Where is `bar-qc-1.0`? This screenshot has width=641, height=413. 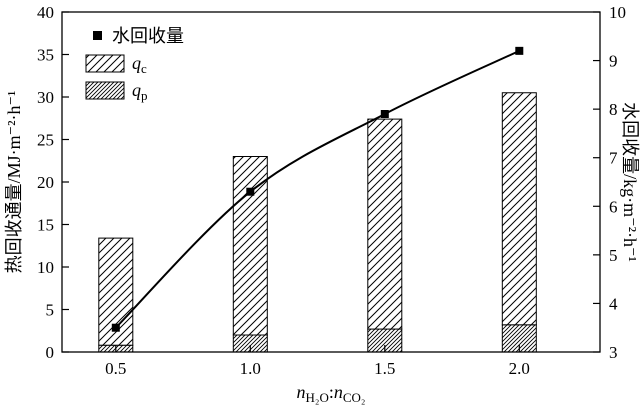
bar-qc-1.0 is located at coordinates (250, 246).